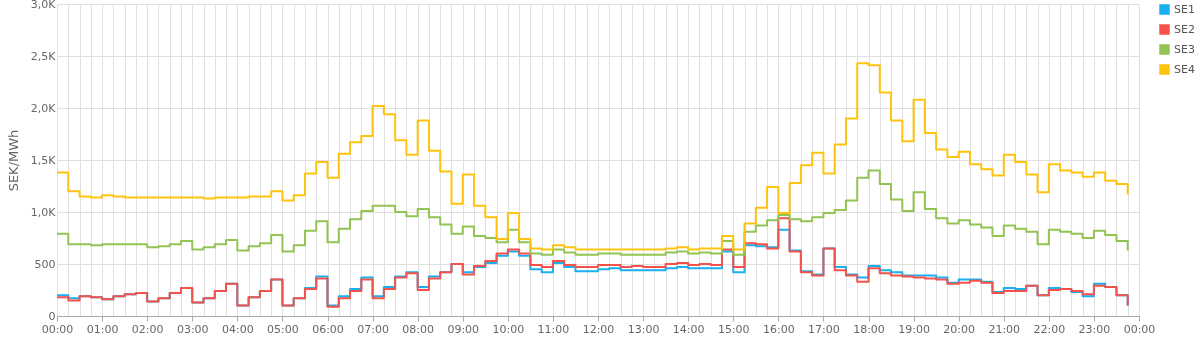  Describe the element at coordinates (52, 316) in the screenshot. I see `y-tick-label: 0` at that location.